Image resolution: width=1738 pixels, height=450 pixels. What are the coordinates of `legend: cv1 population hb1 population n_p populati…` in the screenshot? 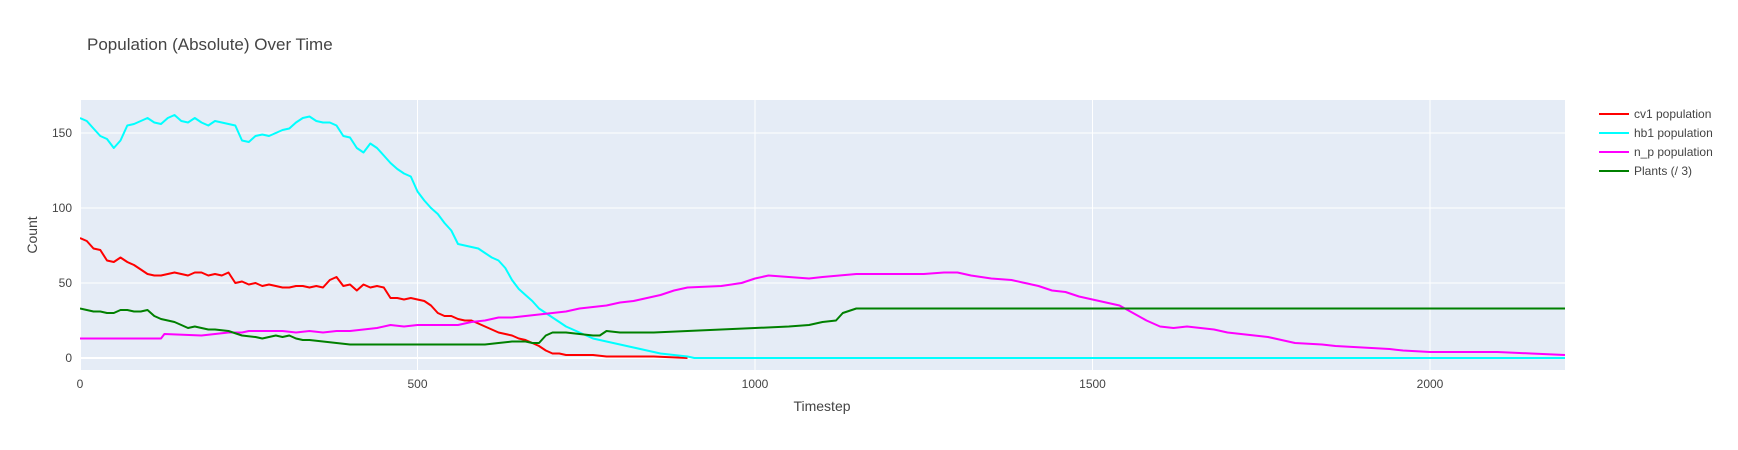 It's located at (1656, 142).